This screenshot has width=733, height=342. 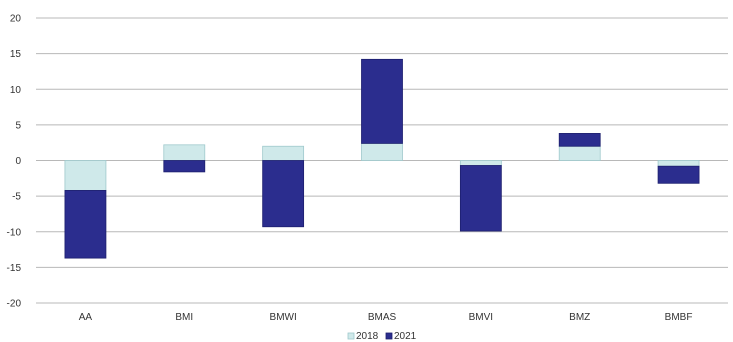 What do you see at coordinates (14, 232) in the screenshot?
I see `y-tick-label: -10` at bounding box center [14, 232].